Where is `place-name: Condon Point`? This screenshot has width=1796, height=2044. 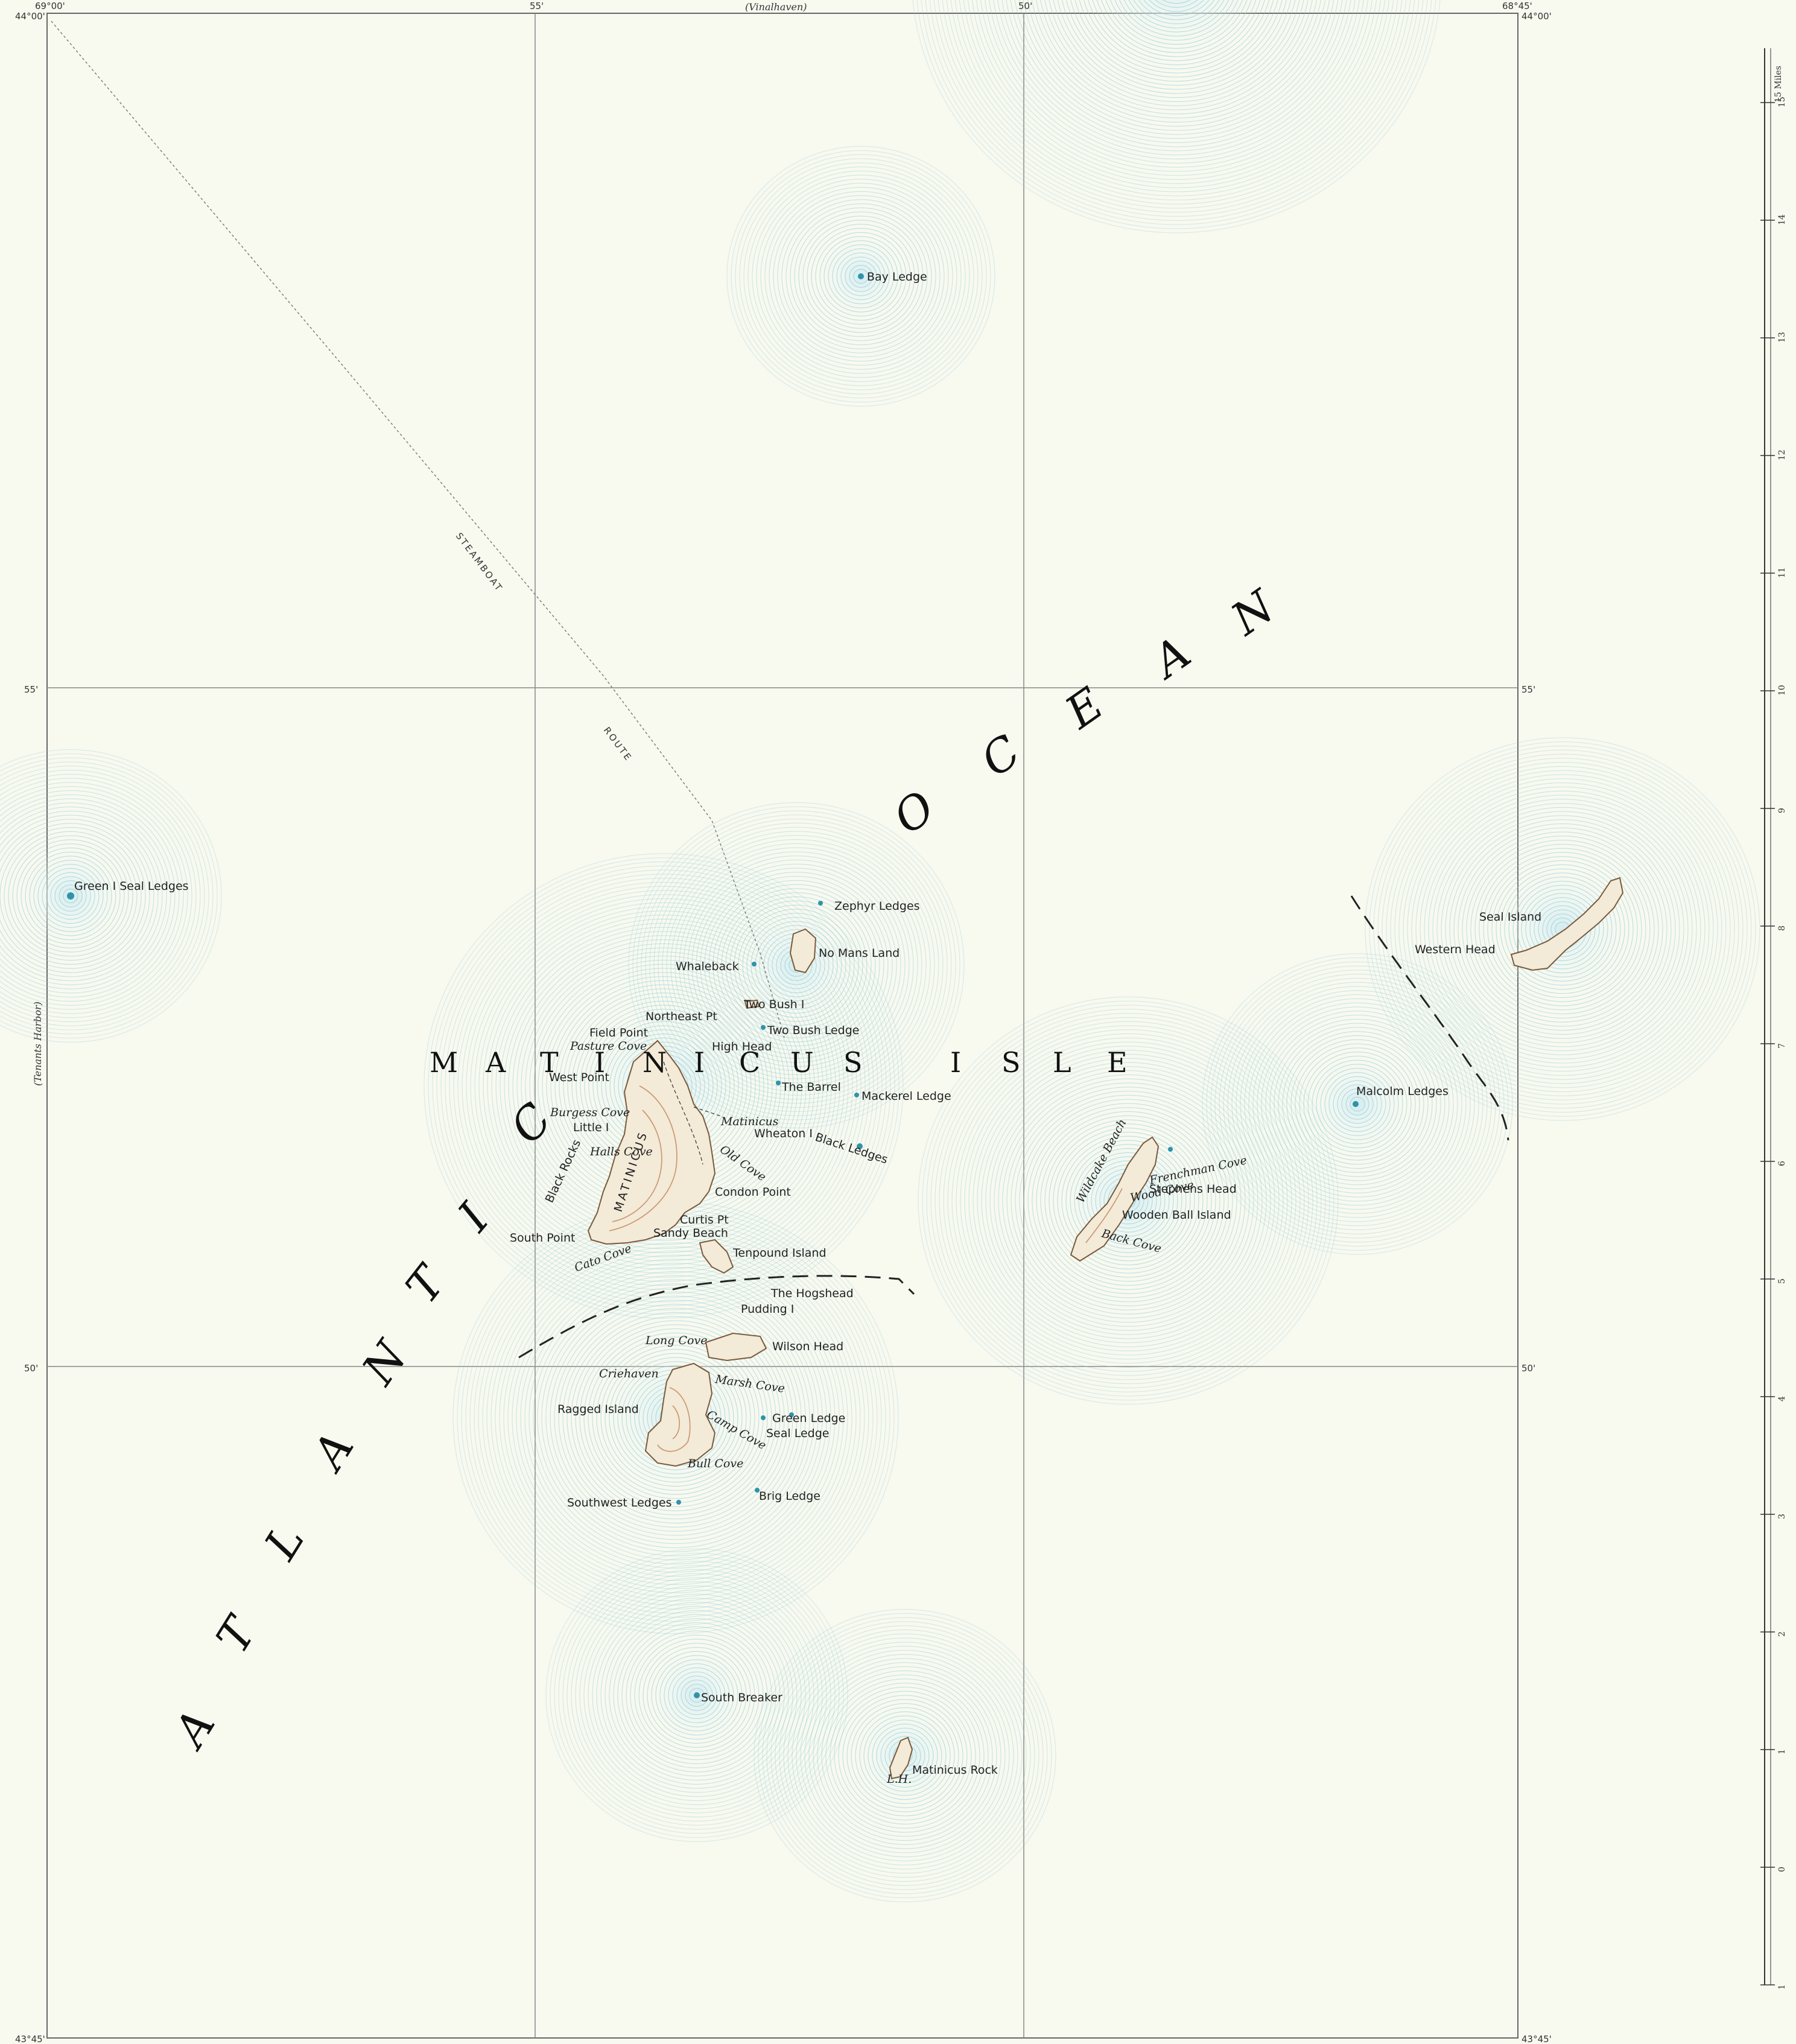
place-name: Condon Point is located at coordinates (753, 1192).